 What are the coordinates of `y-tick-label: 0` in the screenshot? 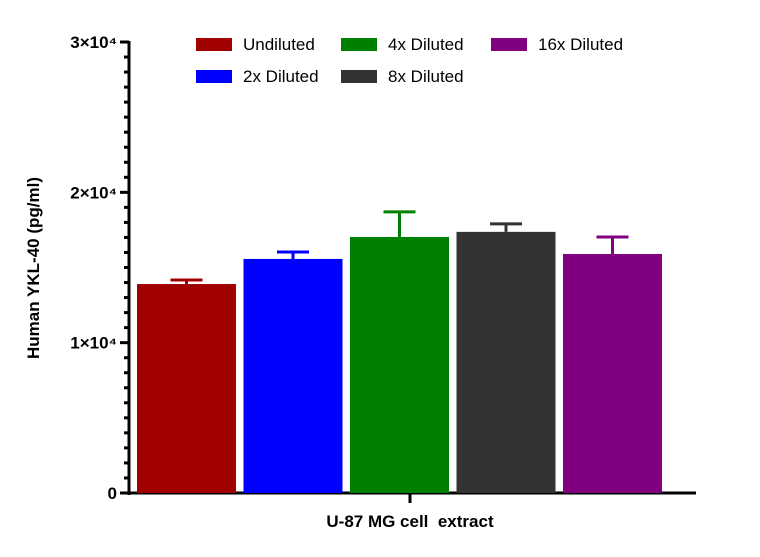 It's located at (112, 493).